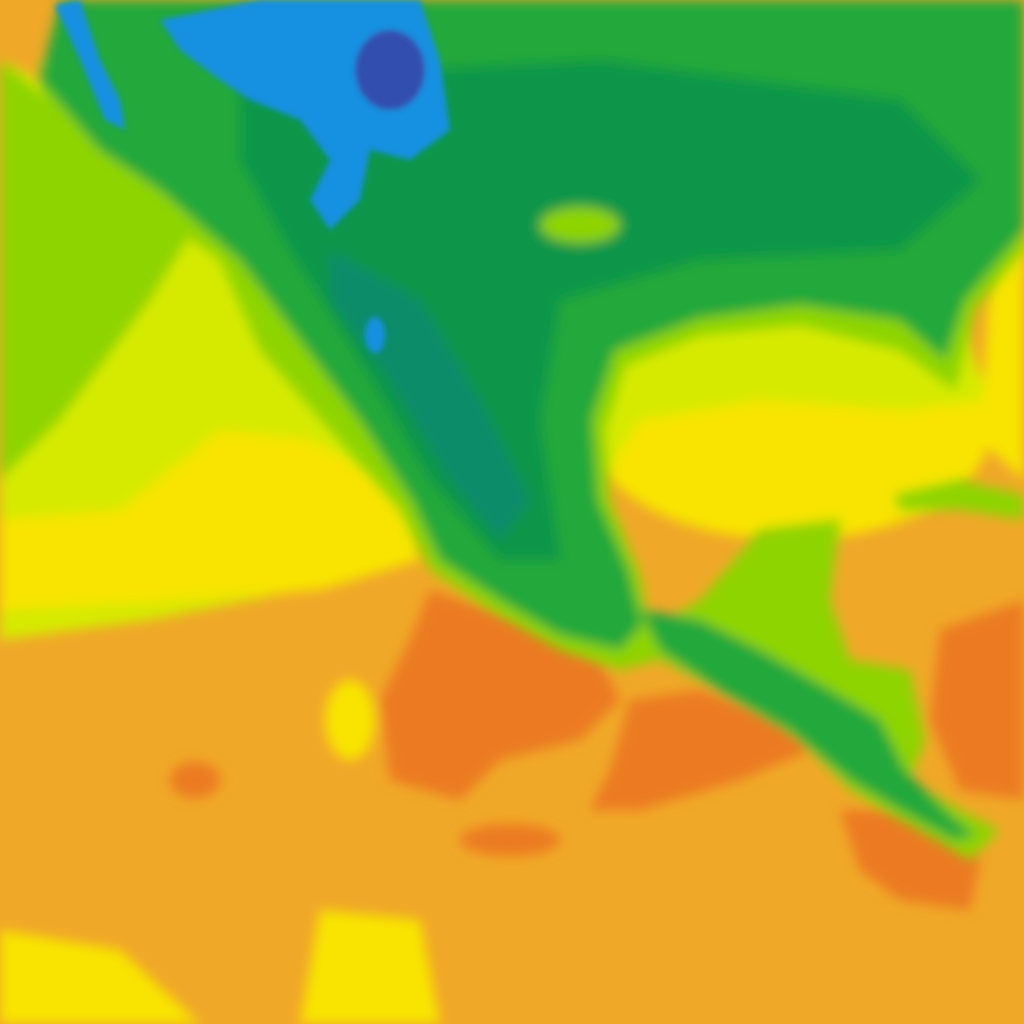 This screenshot has height=1024, width=1024. What do you see at coordinates (390, 70) in the screenshot?
I see `cold-core` at bounding box center [390, 70].